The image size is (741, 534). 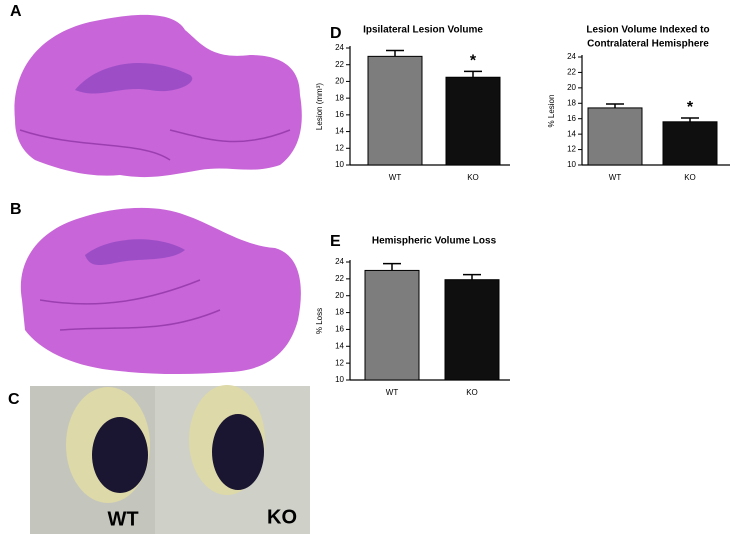 I want to click on panel-label: E, so click(x=335, y=241).